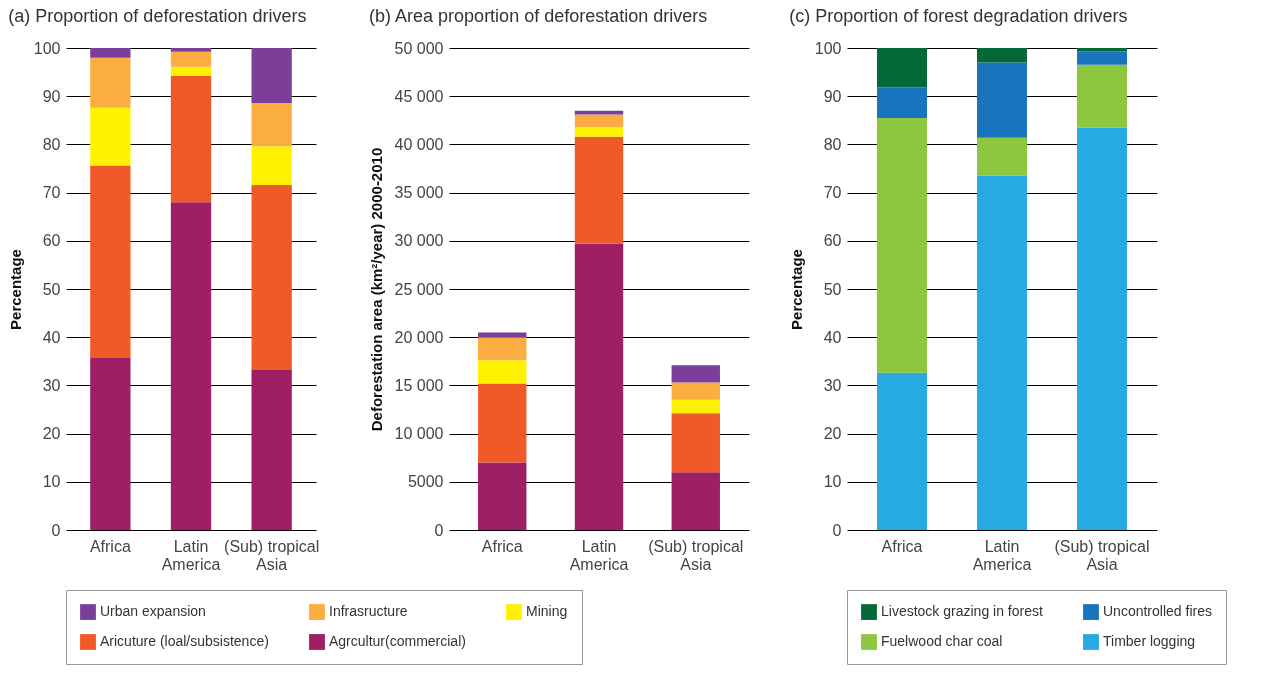 Image resolution: width=1282 pixels, height=685 pixels. Describe the element at coordinates (942, 641) in the screenshot. I see `legend-label: Fuelwood char coal` at that location.